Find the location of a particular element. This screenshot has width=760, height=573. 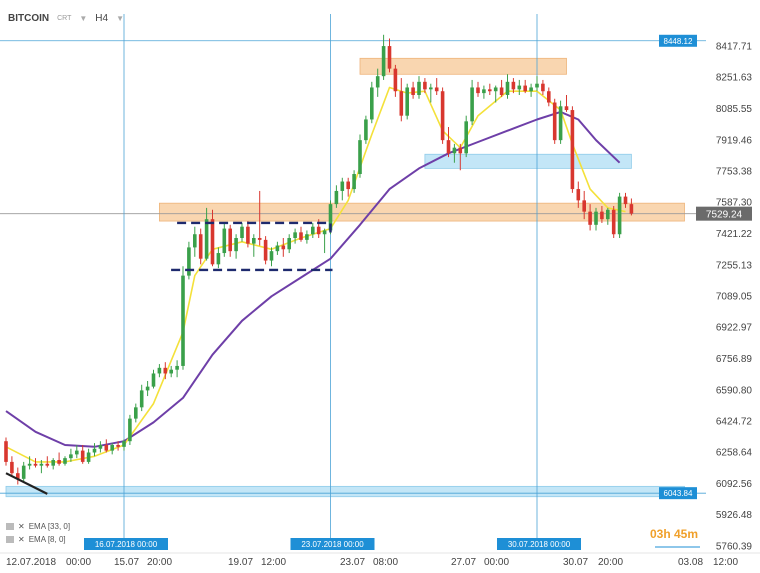

candle-countdown: 03h 45m is located at coordinates (674, 534).